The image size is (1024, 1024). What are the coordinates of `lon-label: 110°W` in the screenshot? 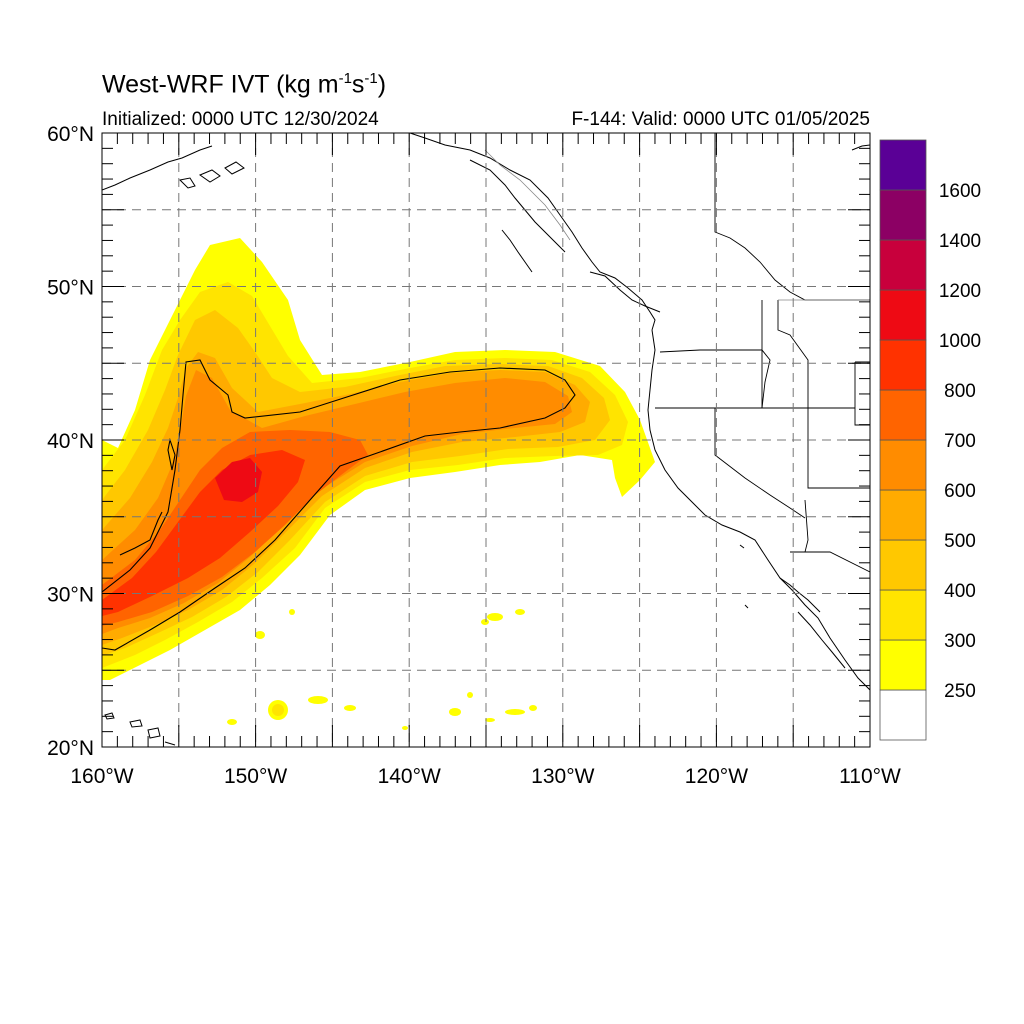 It's located at (870, 776).